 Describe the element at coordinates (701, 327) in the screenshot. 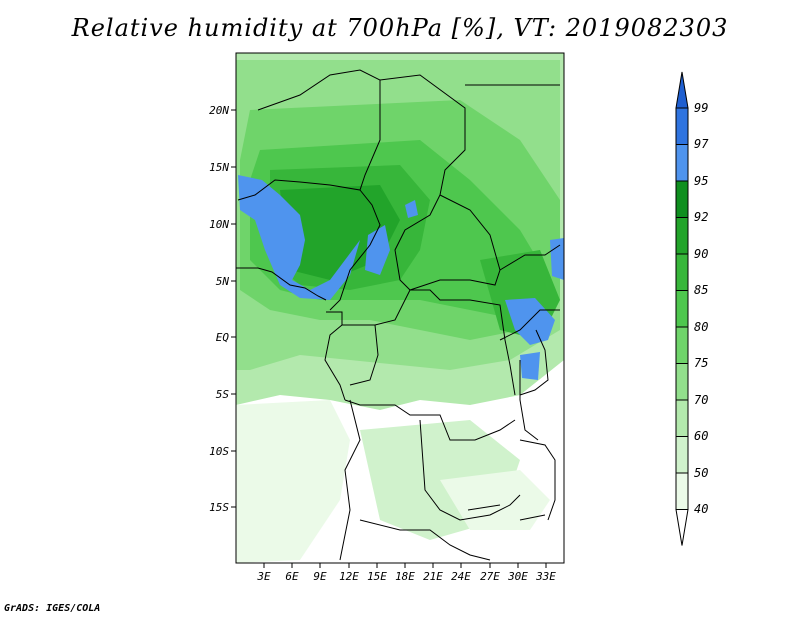

I see `colorbar-label-80: 80` at that location.